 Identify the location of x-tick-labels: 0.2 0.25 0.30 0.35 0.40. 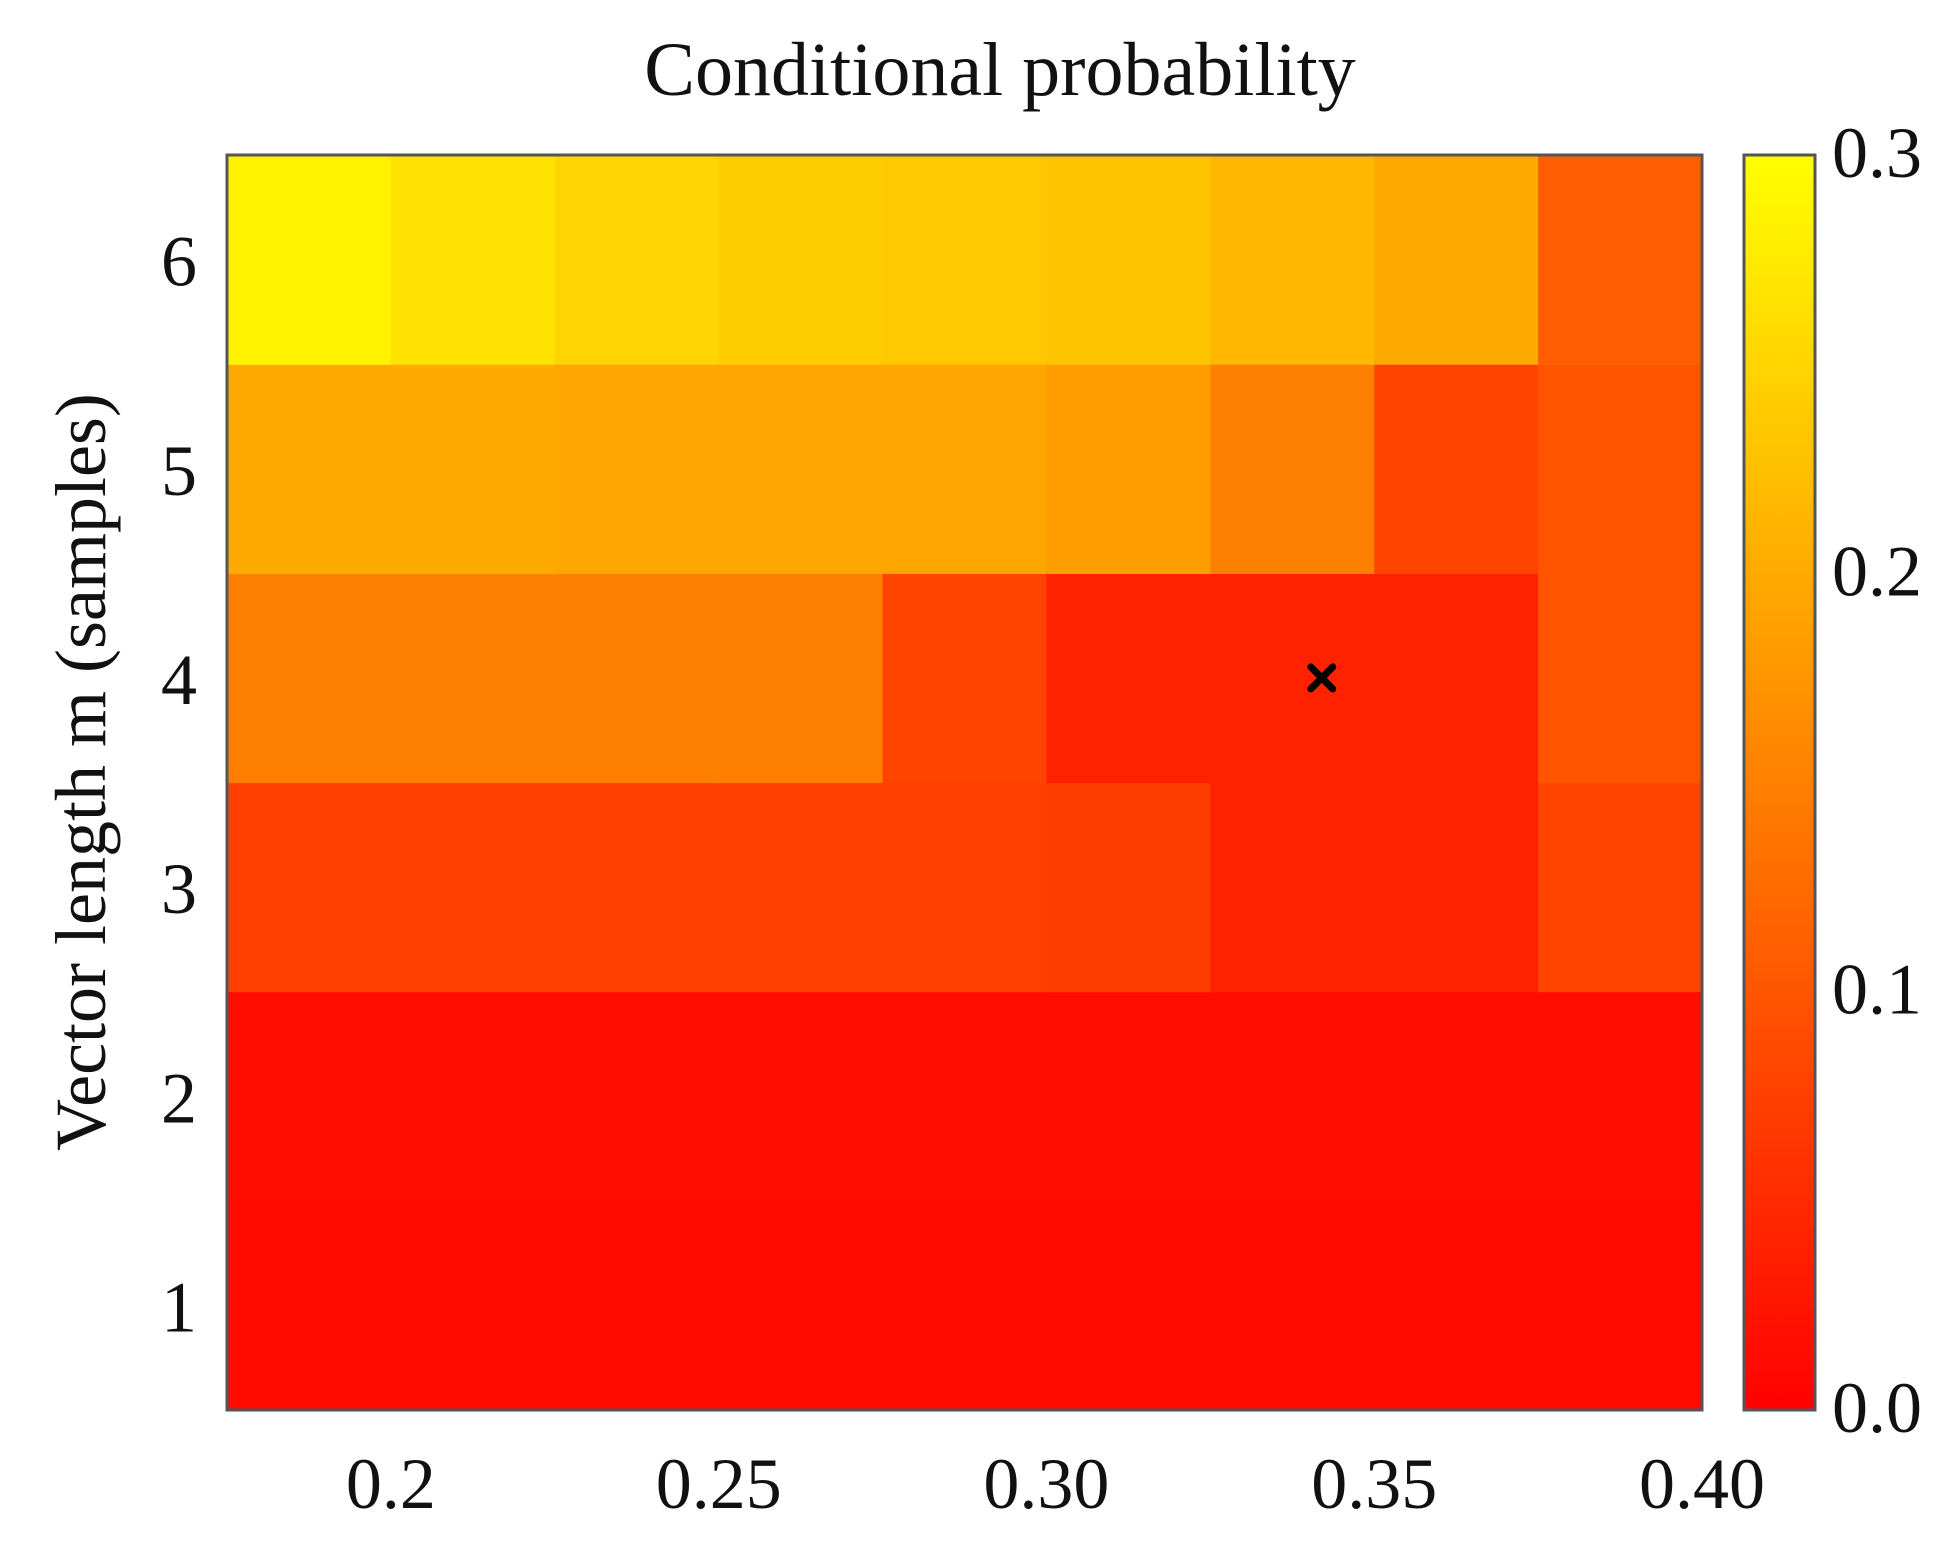
(1055, 1484).